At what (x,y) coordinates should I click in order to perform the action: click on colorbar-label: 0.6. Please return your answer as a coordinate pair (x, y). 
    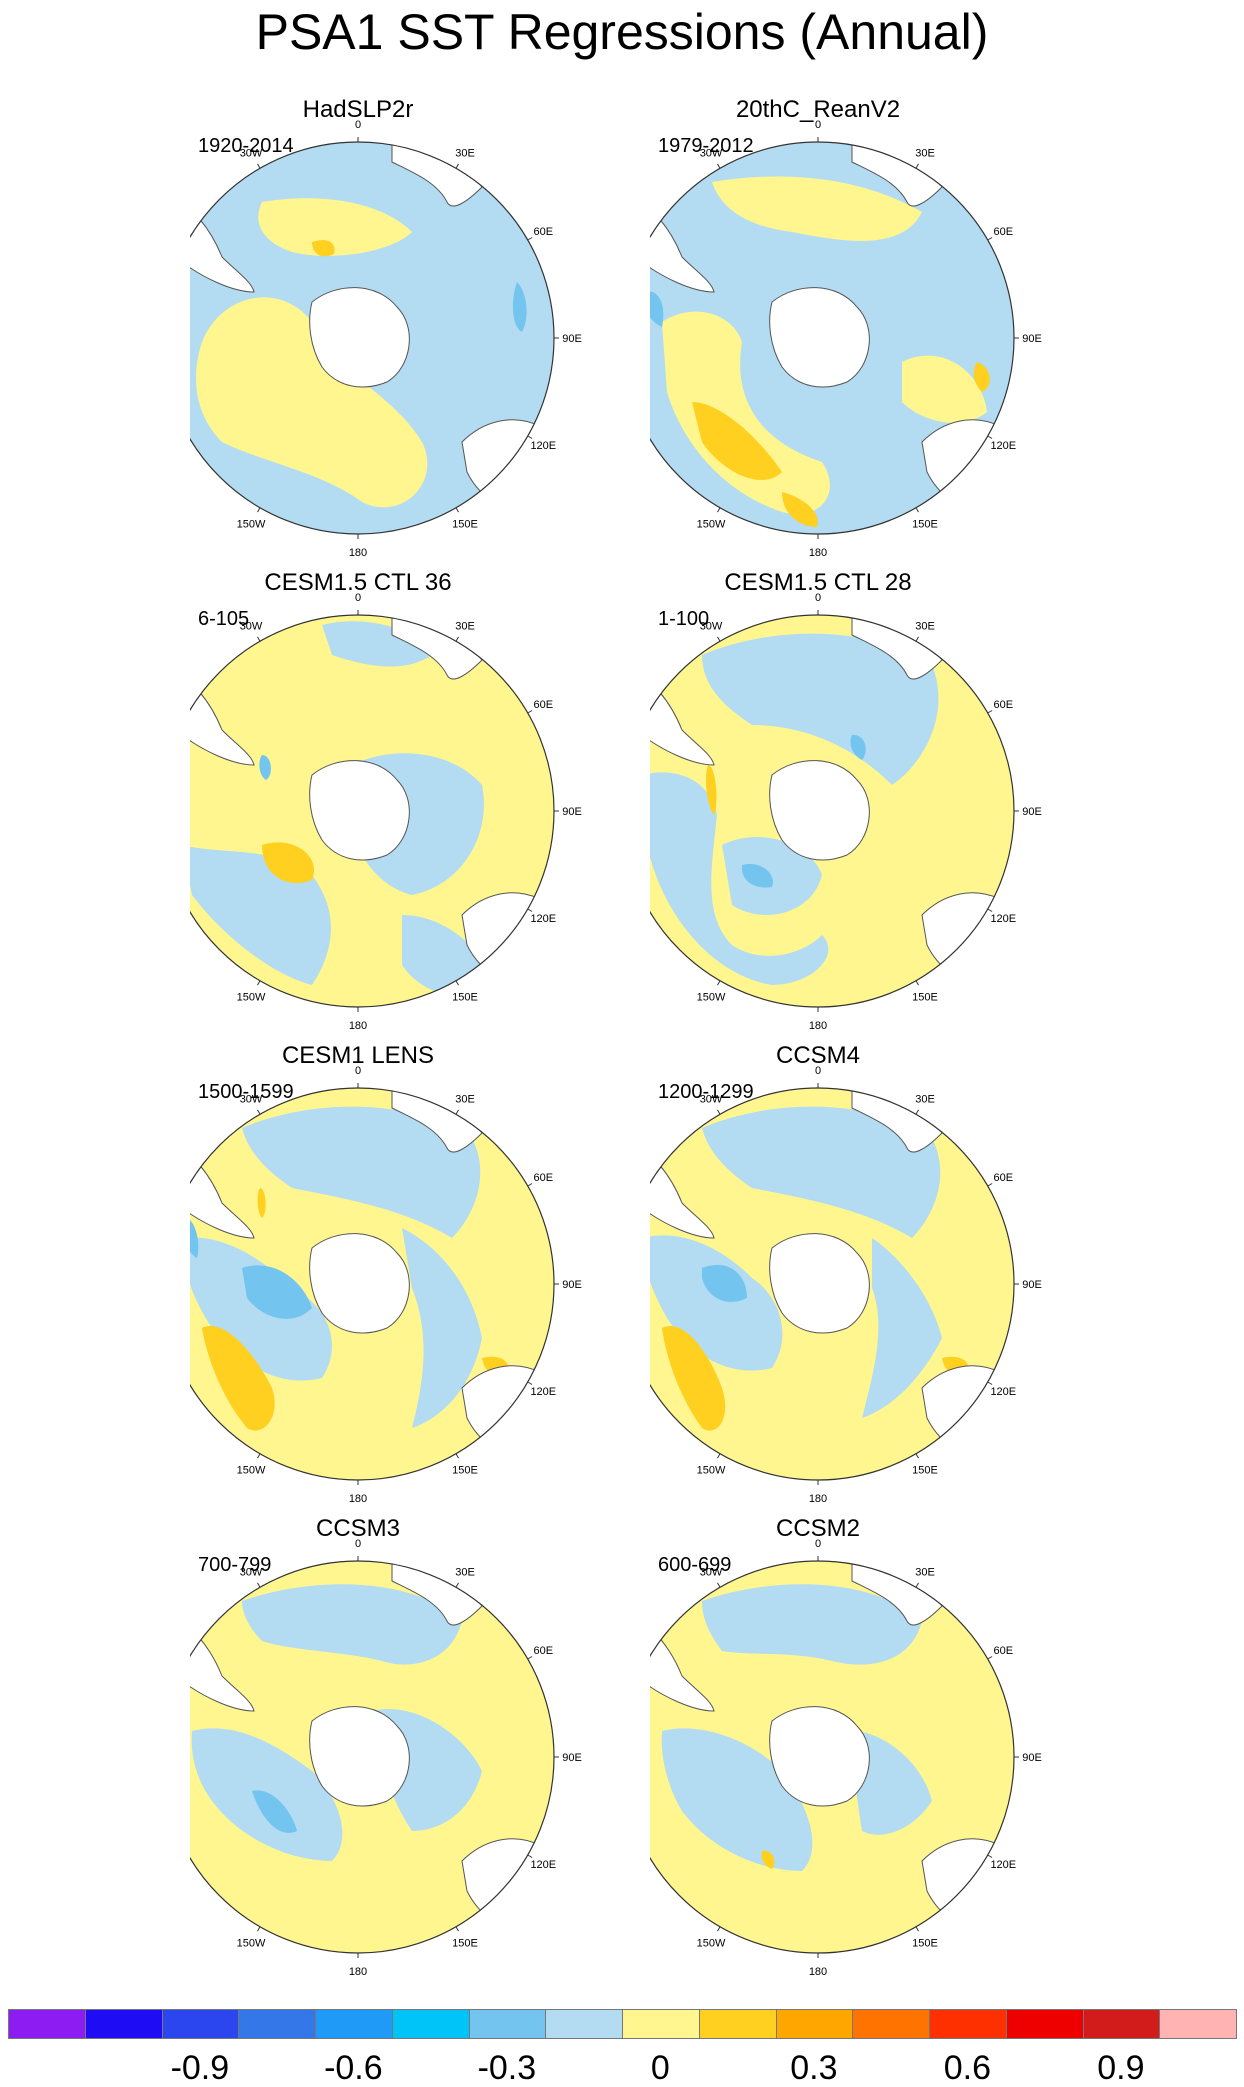
    Looking at the image, I should click on (967, 2068).